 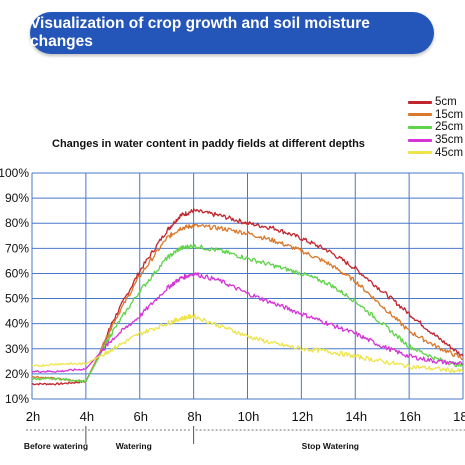 I want to click on y-tick-label: 40%, so click(x=17, y=324).